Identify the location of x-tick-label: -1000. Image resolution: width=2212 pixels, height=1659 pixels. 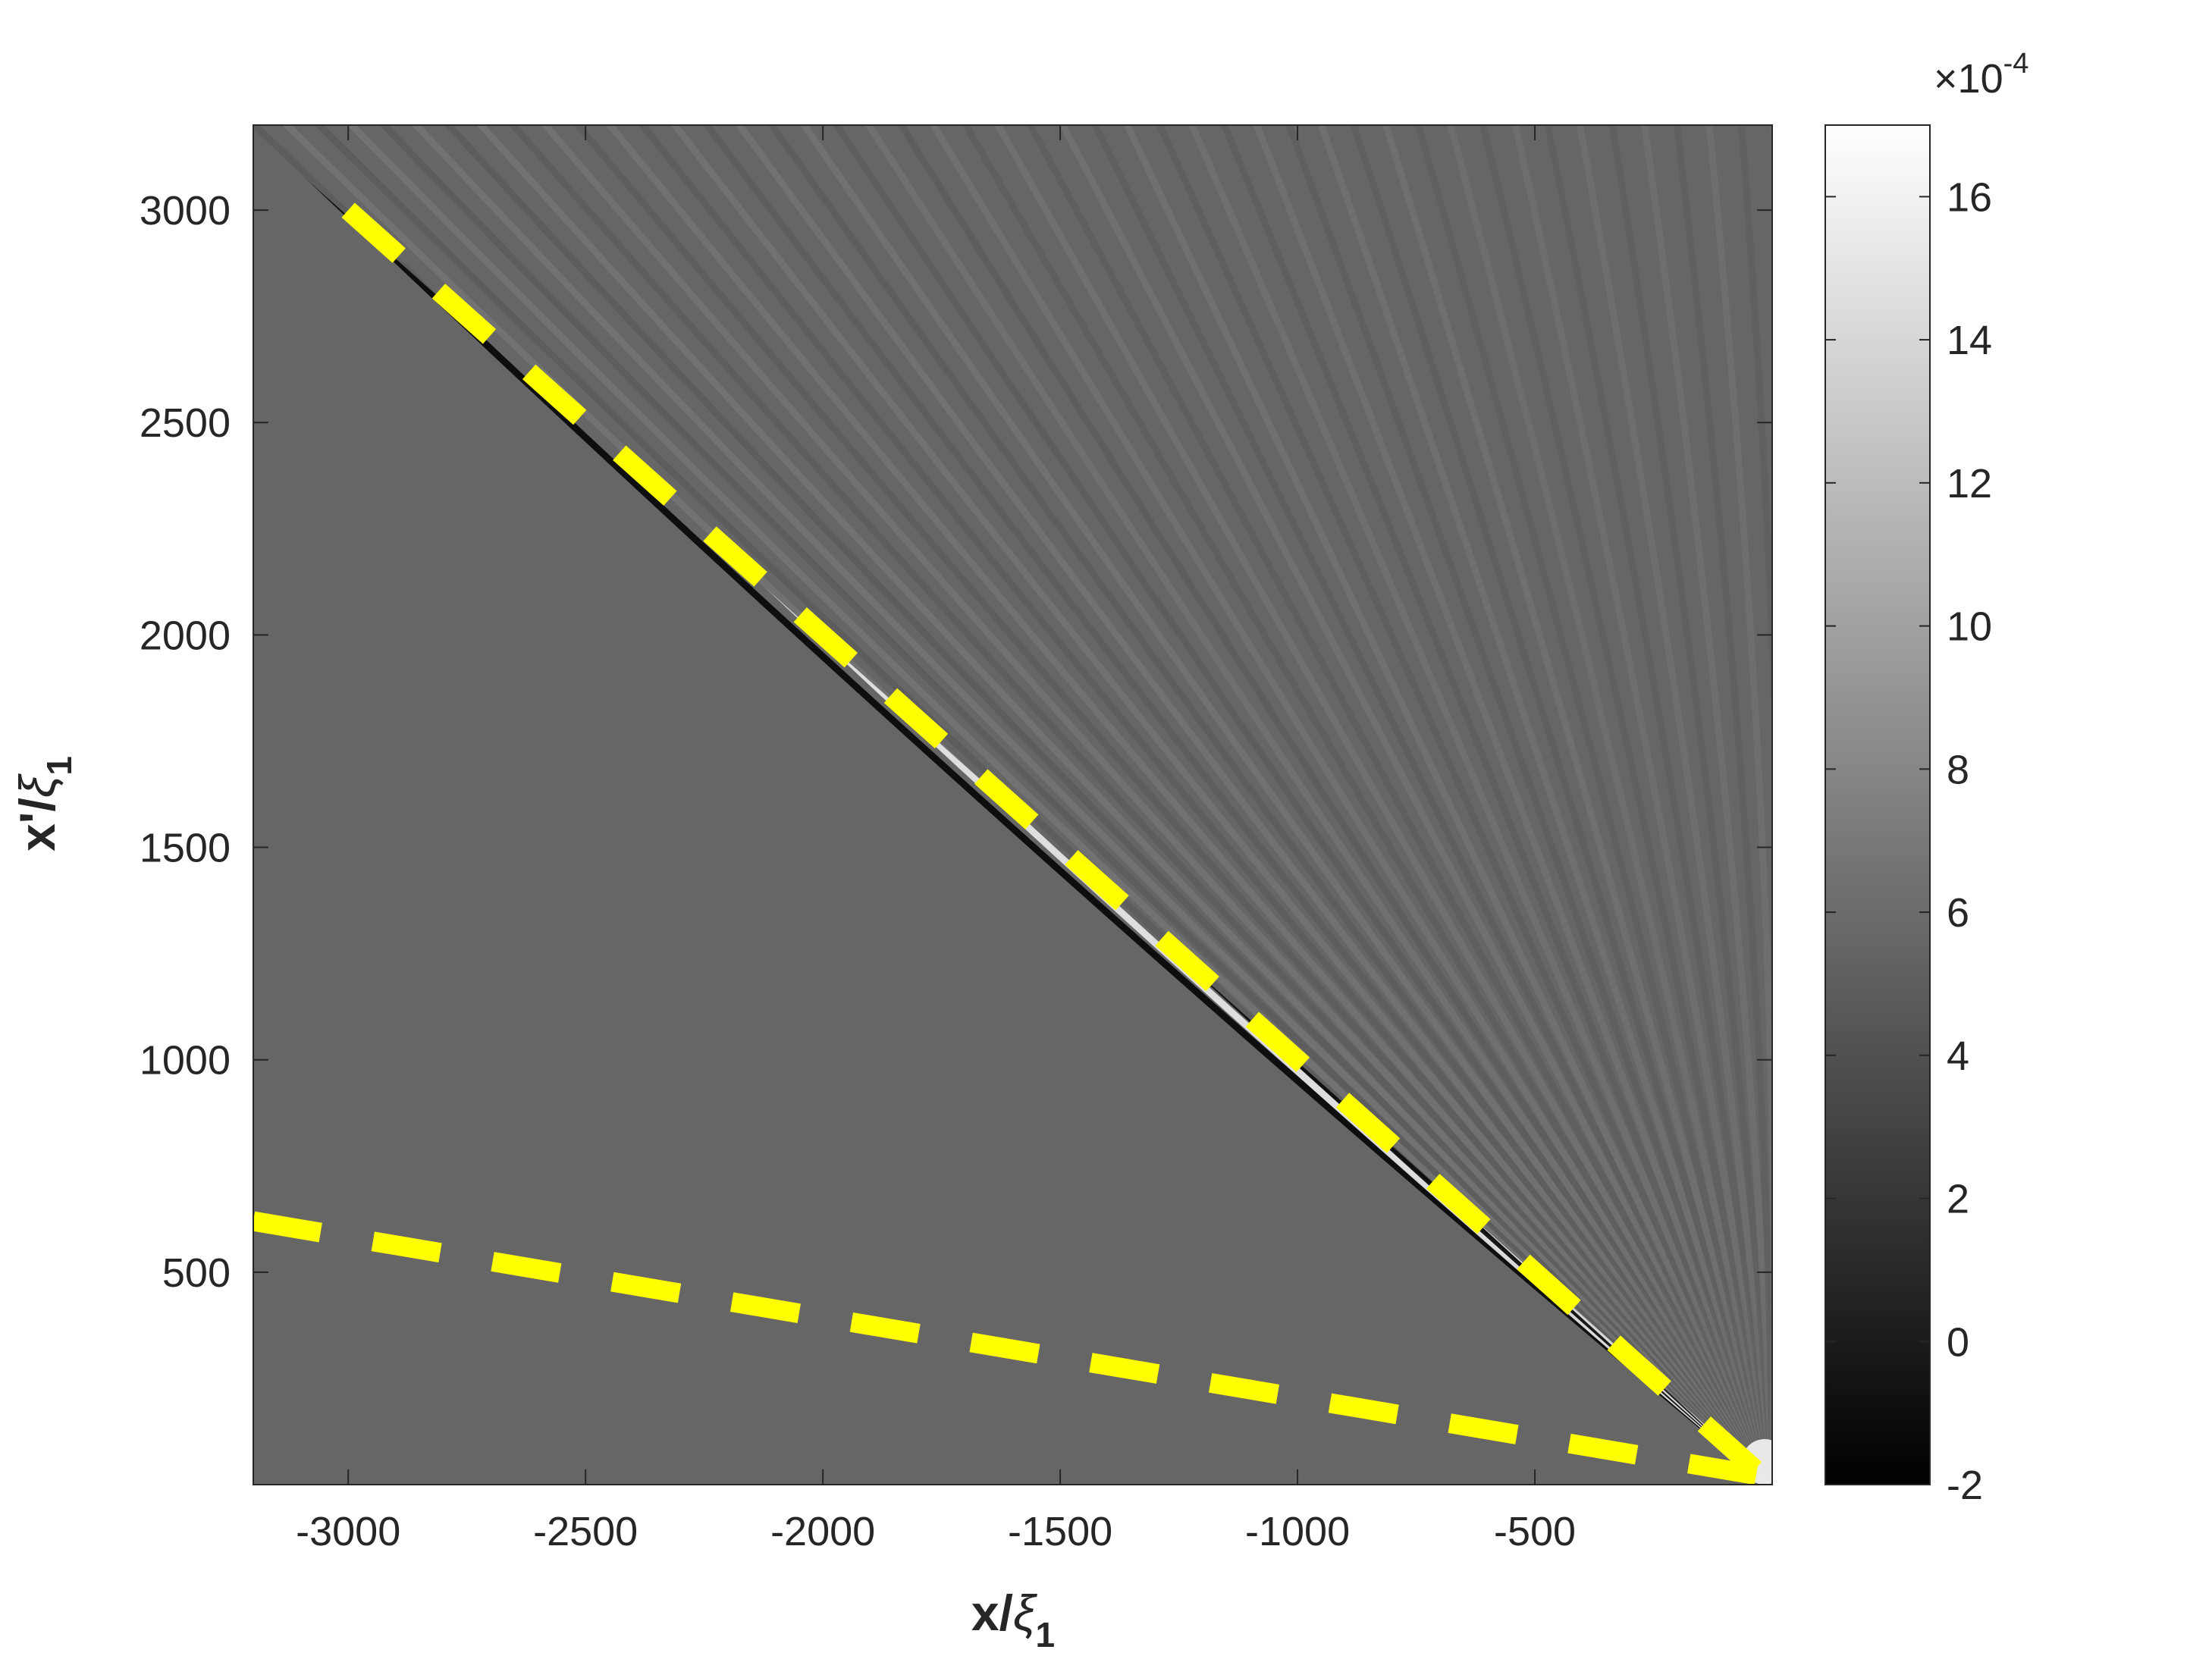
(1297, 1531).